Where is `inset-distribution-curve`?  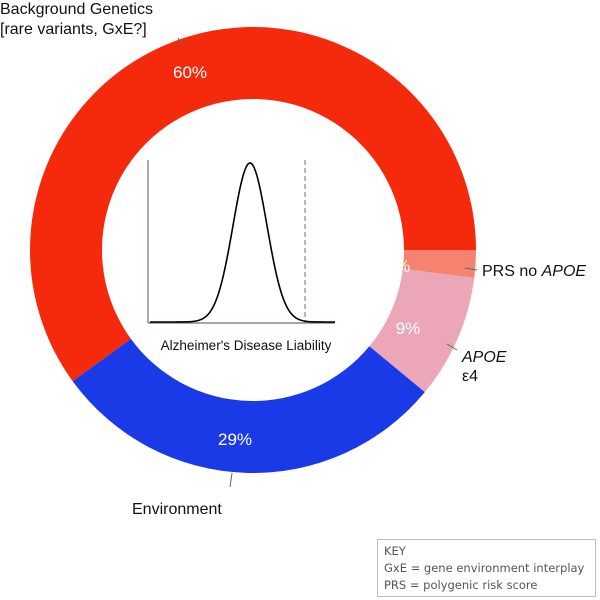 inset-distribution-curve is located at coordinates (242, 242).